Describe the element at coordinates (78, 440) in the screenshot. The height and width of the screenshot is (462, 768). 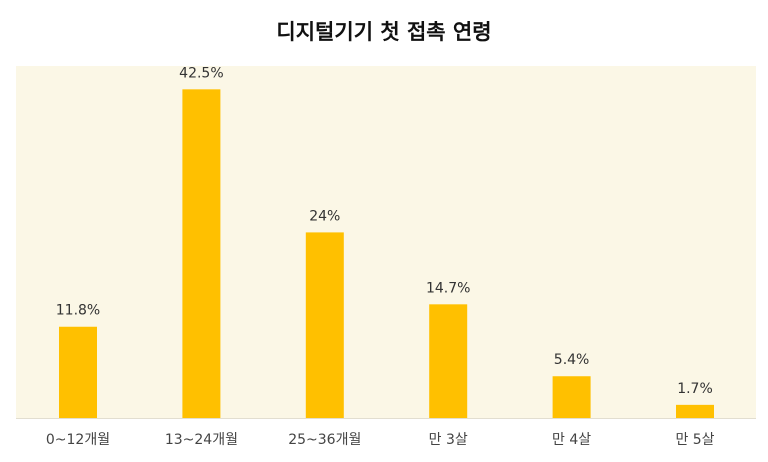
I see `x-tick-label: 0~12개월` at that location.